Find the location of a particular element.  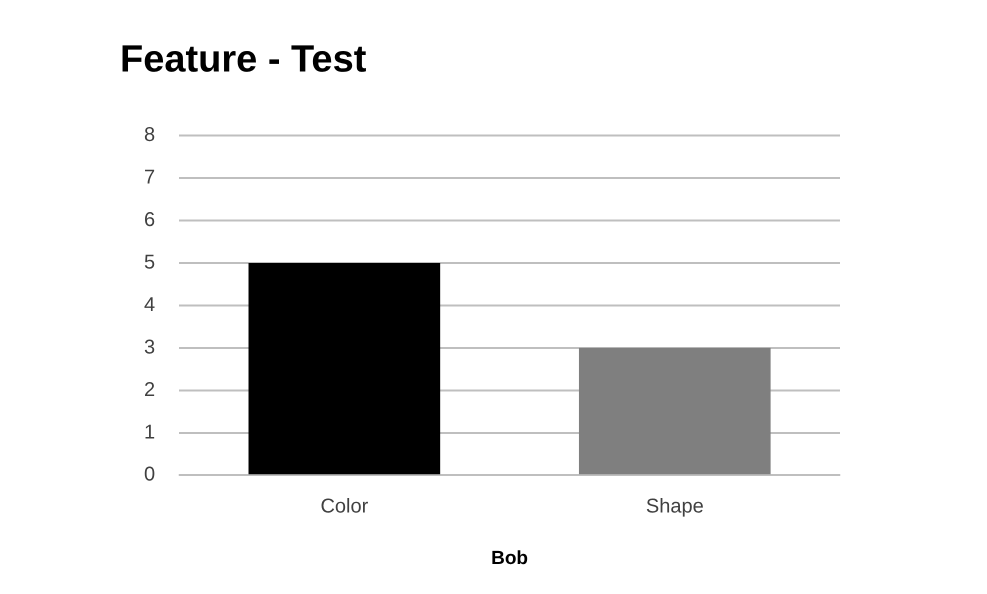

chart-title: Feature - Test is located at coordinates (243, 59).